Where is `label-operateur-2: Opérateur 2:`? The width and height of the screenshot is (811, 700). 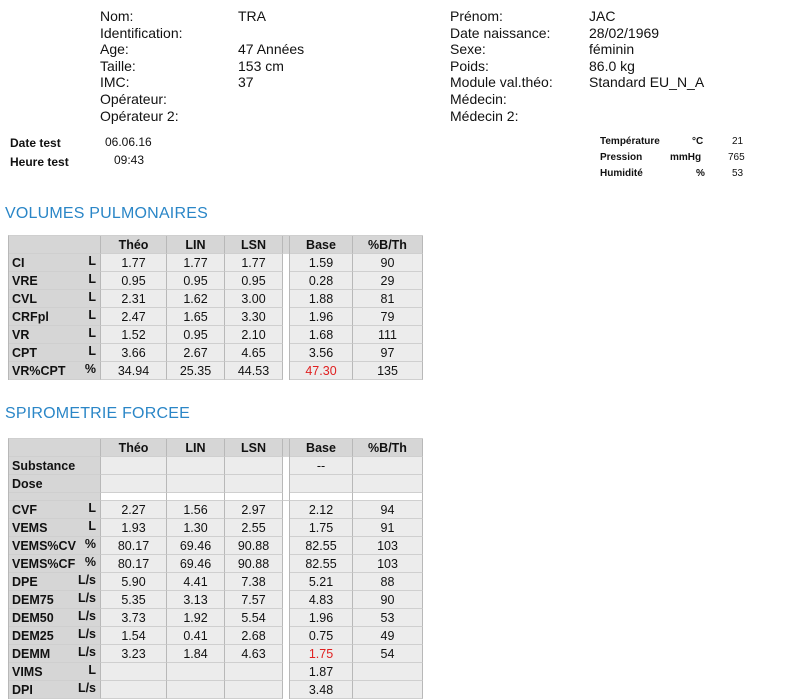 label-operateur-2: Opérateur 2: is located at coordinates (139, 115).